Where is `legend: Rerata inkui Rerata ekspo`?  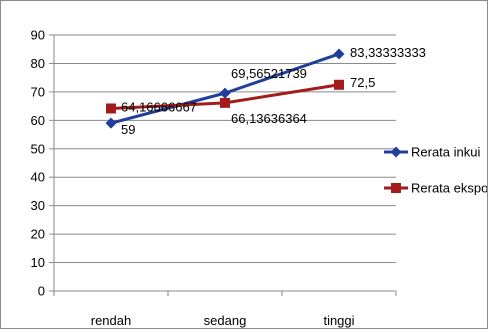 legend: Rerata inkui Rerata ekspo is located at coordinates (436, 170).